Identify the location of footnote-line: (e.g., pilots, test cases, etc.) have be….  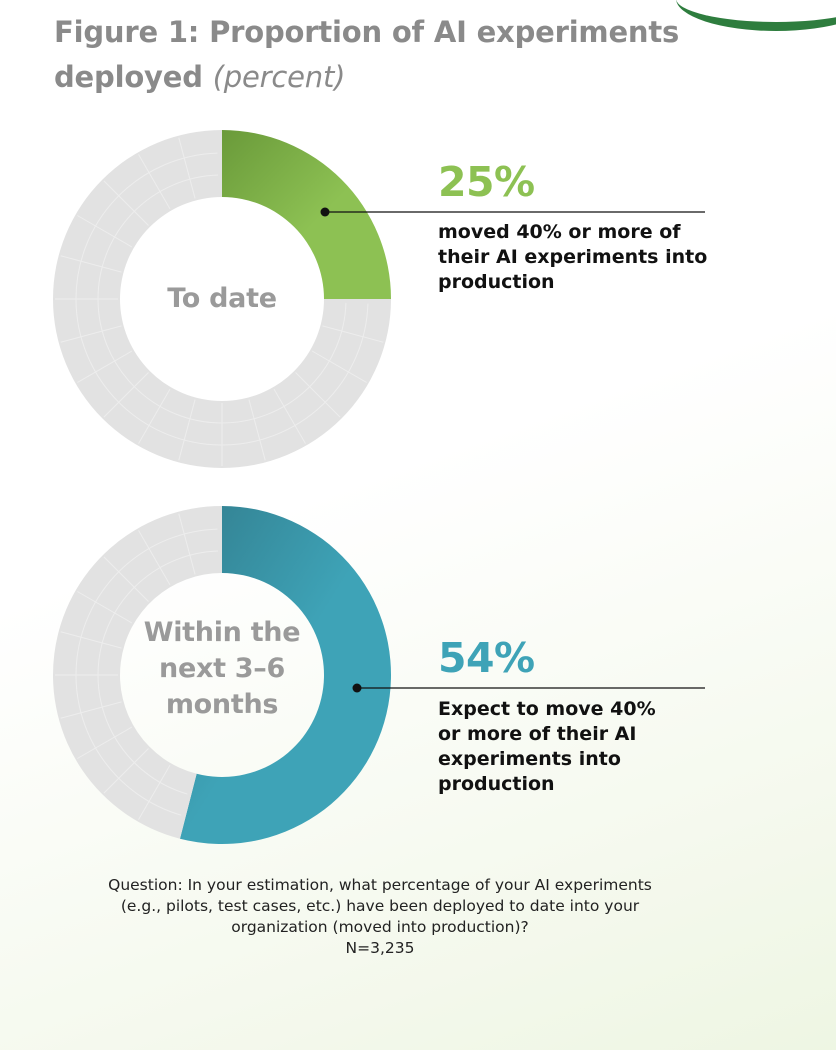
(380, 906).